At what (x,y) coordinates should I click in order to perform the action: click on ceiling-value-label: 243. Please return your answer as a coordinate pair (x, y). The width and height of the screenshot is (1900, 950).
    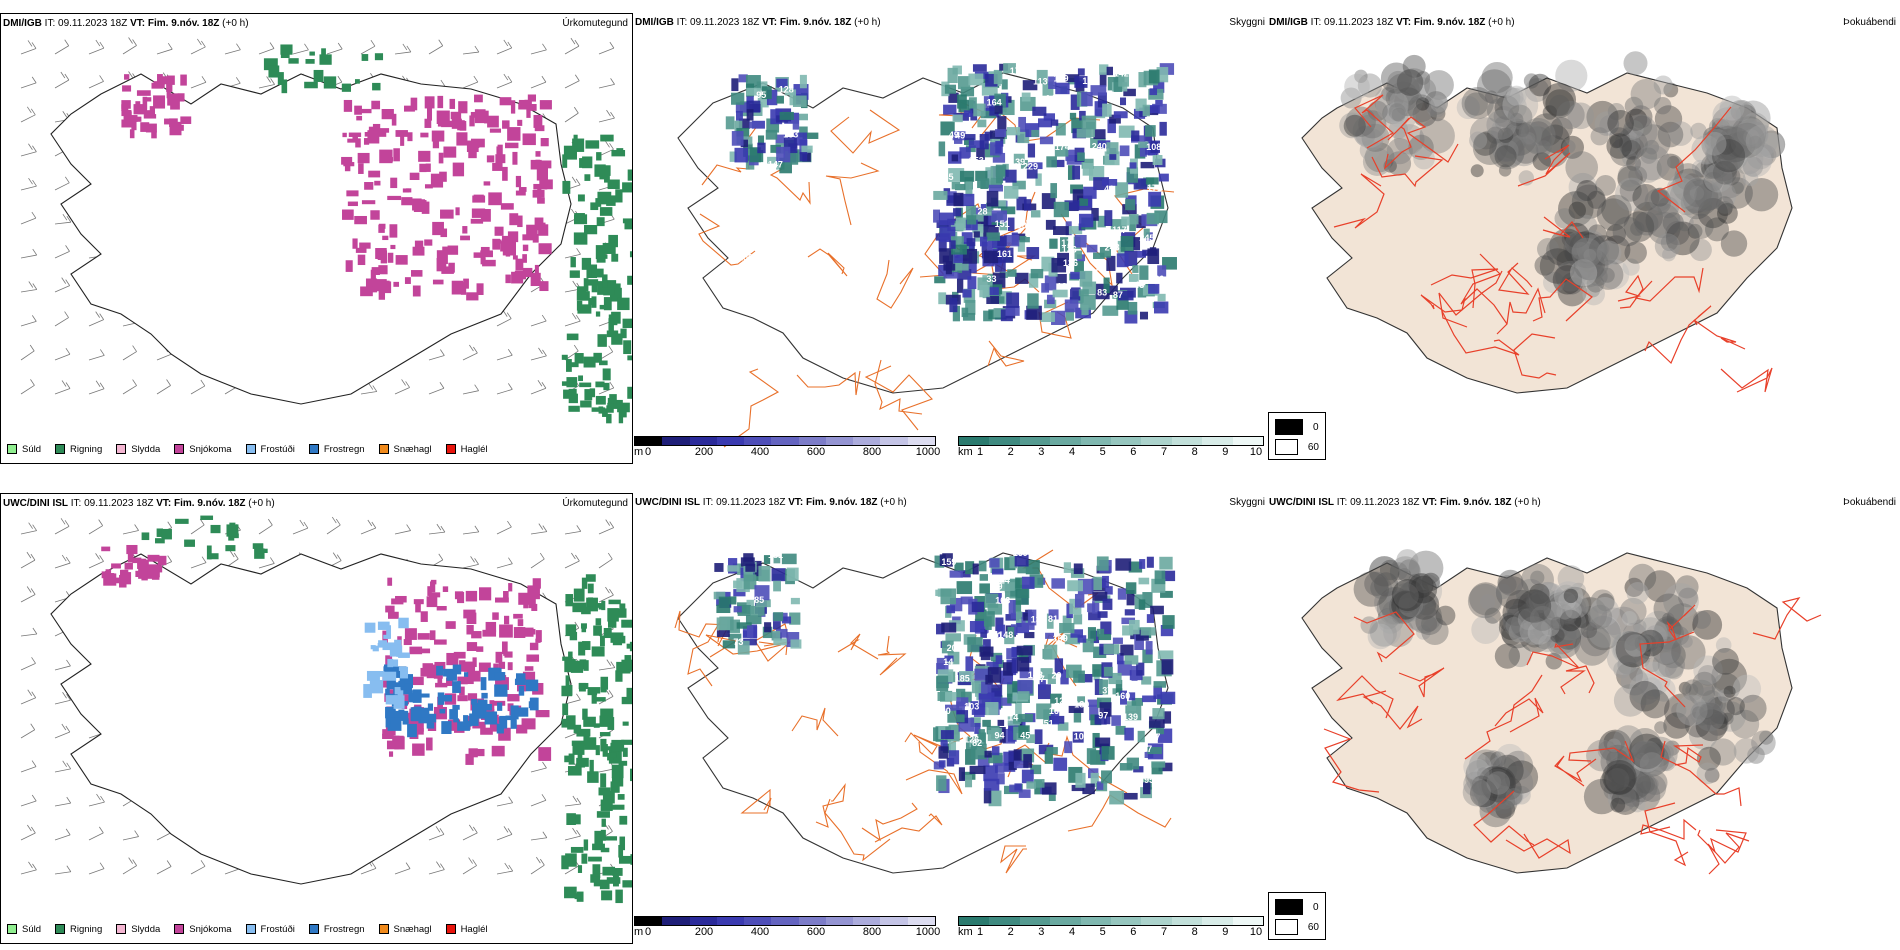
    Looking at the image, I should click on (1112, 247).